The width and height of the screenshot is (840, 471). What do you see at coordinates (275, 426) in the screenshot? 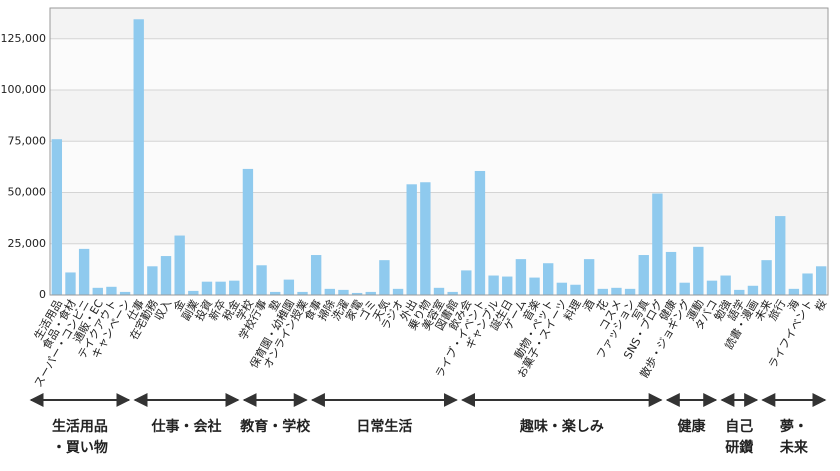
I see `group-label: 教育・学校` at bounding box center [275, 426].